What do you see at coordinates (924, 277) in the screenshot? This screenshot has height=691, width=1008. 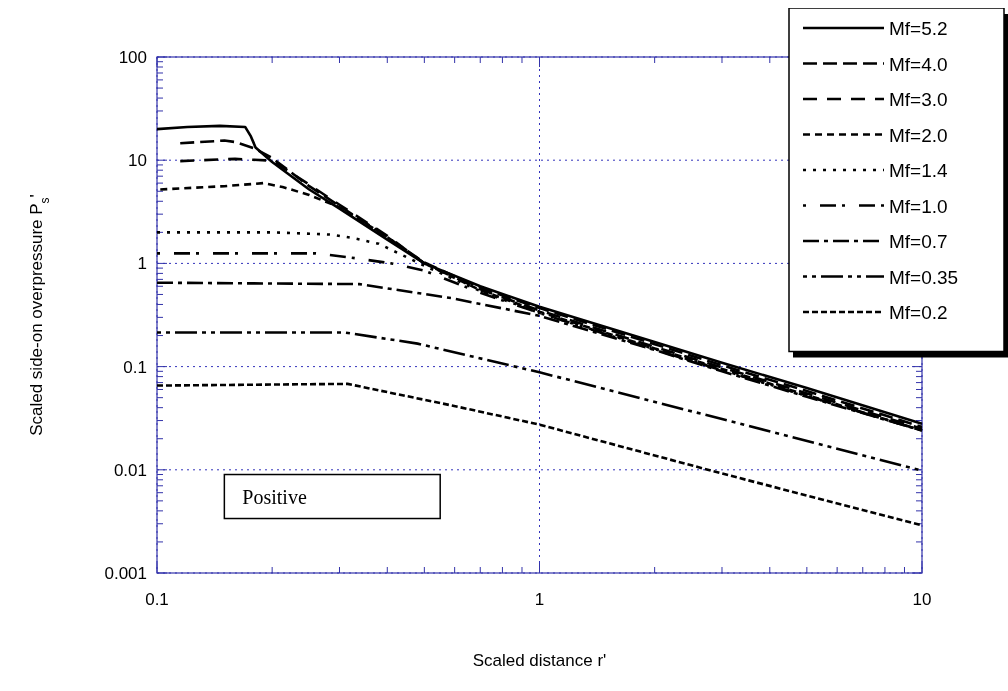 I see `legend-label: Mf=0.35` at bounding box center [924, 277].